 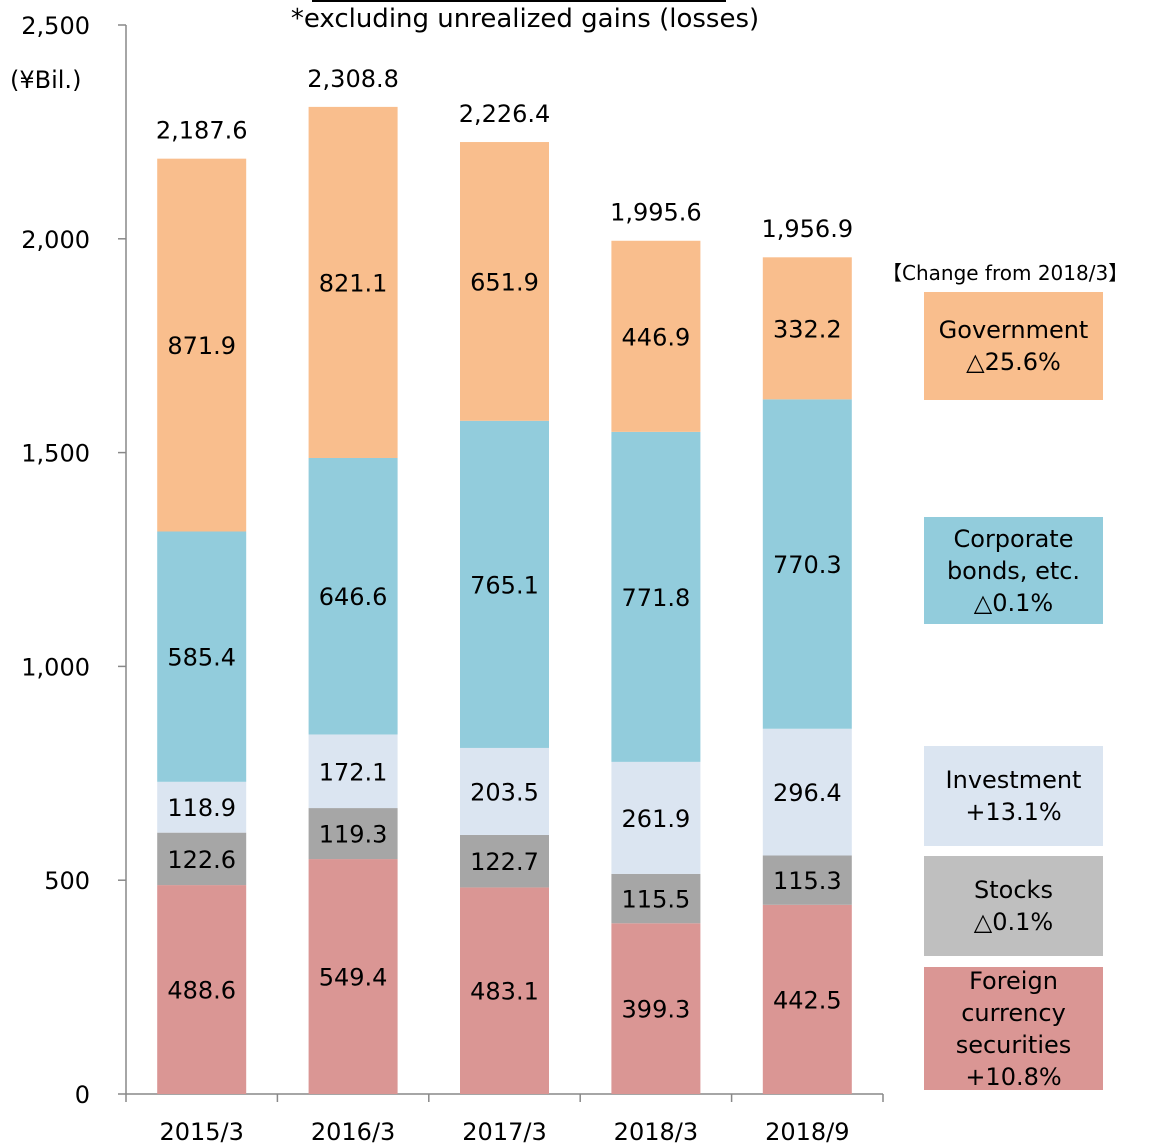 I want to click on total-label: 2,308.8, so click(x=353, y=79).